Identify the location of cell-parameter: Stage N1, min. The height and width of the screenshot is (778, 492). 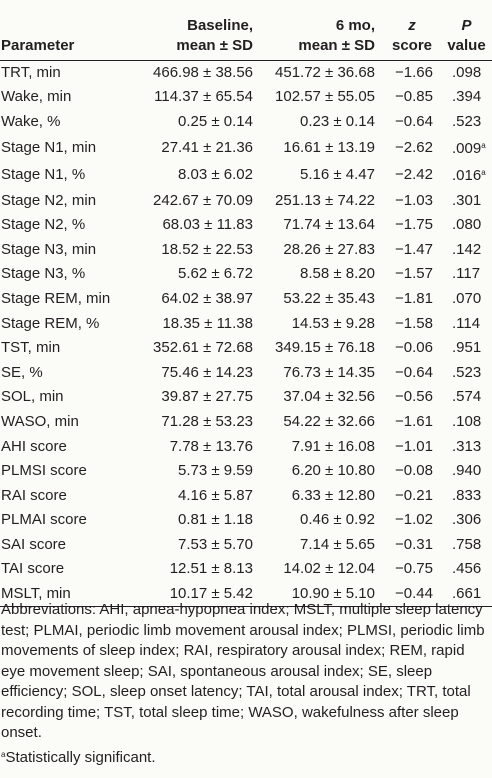
(60, 147).